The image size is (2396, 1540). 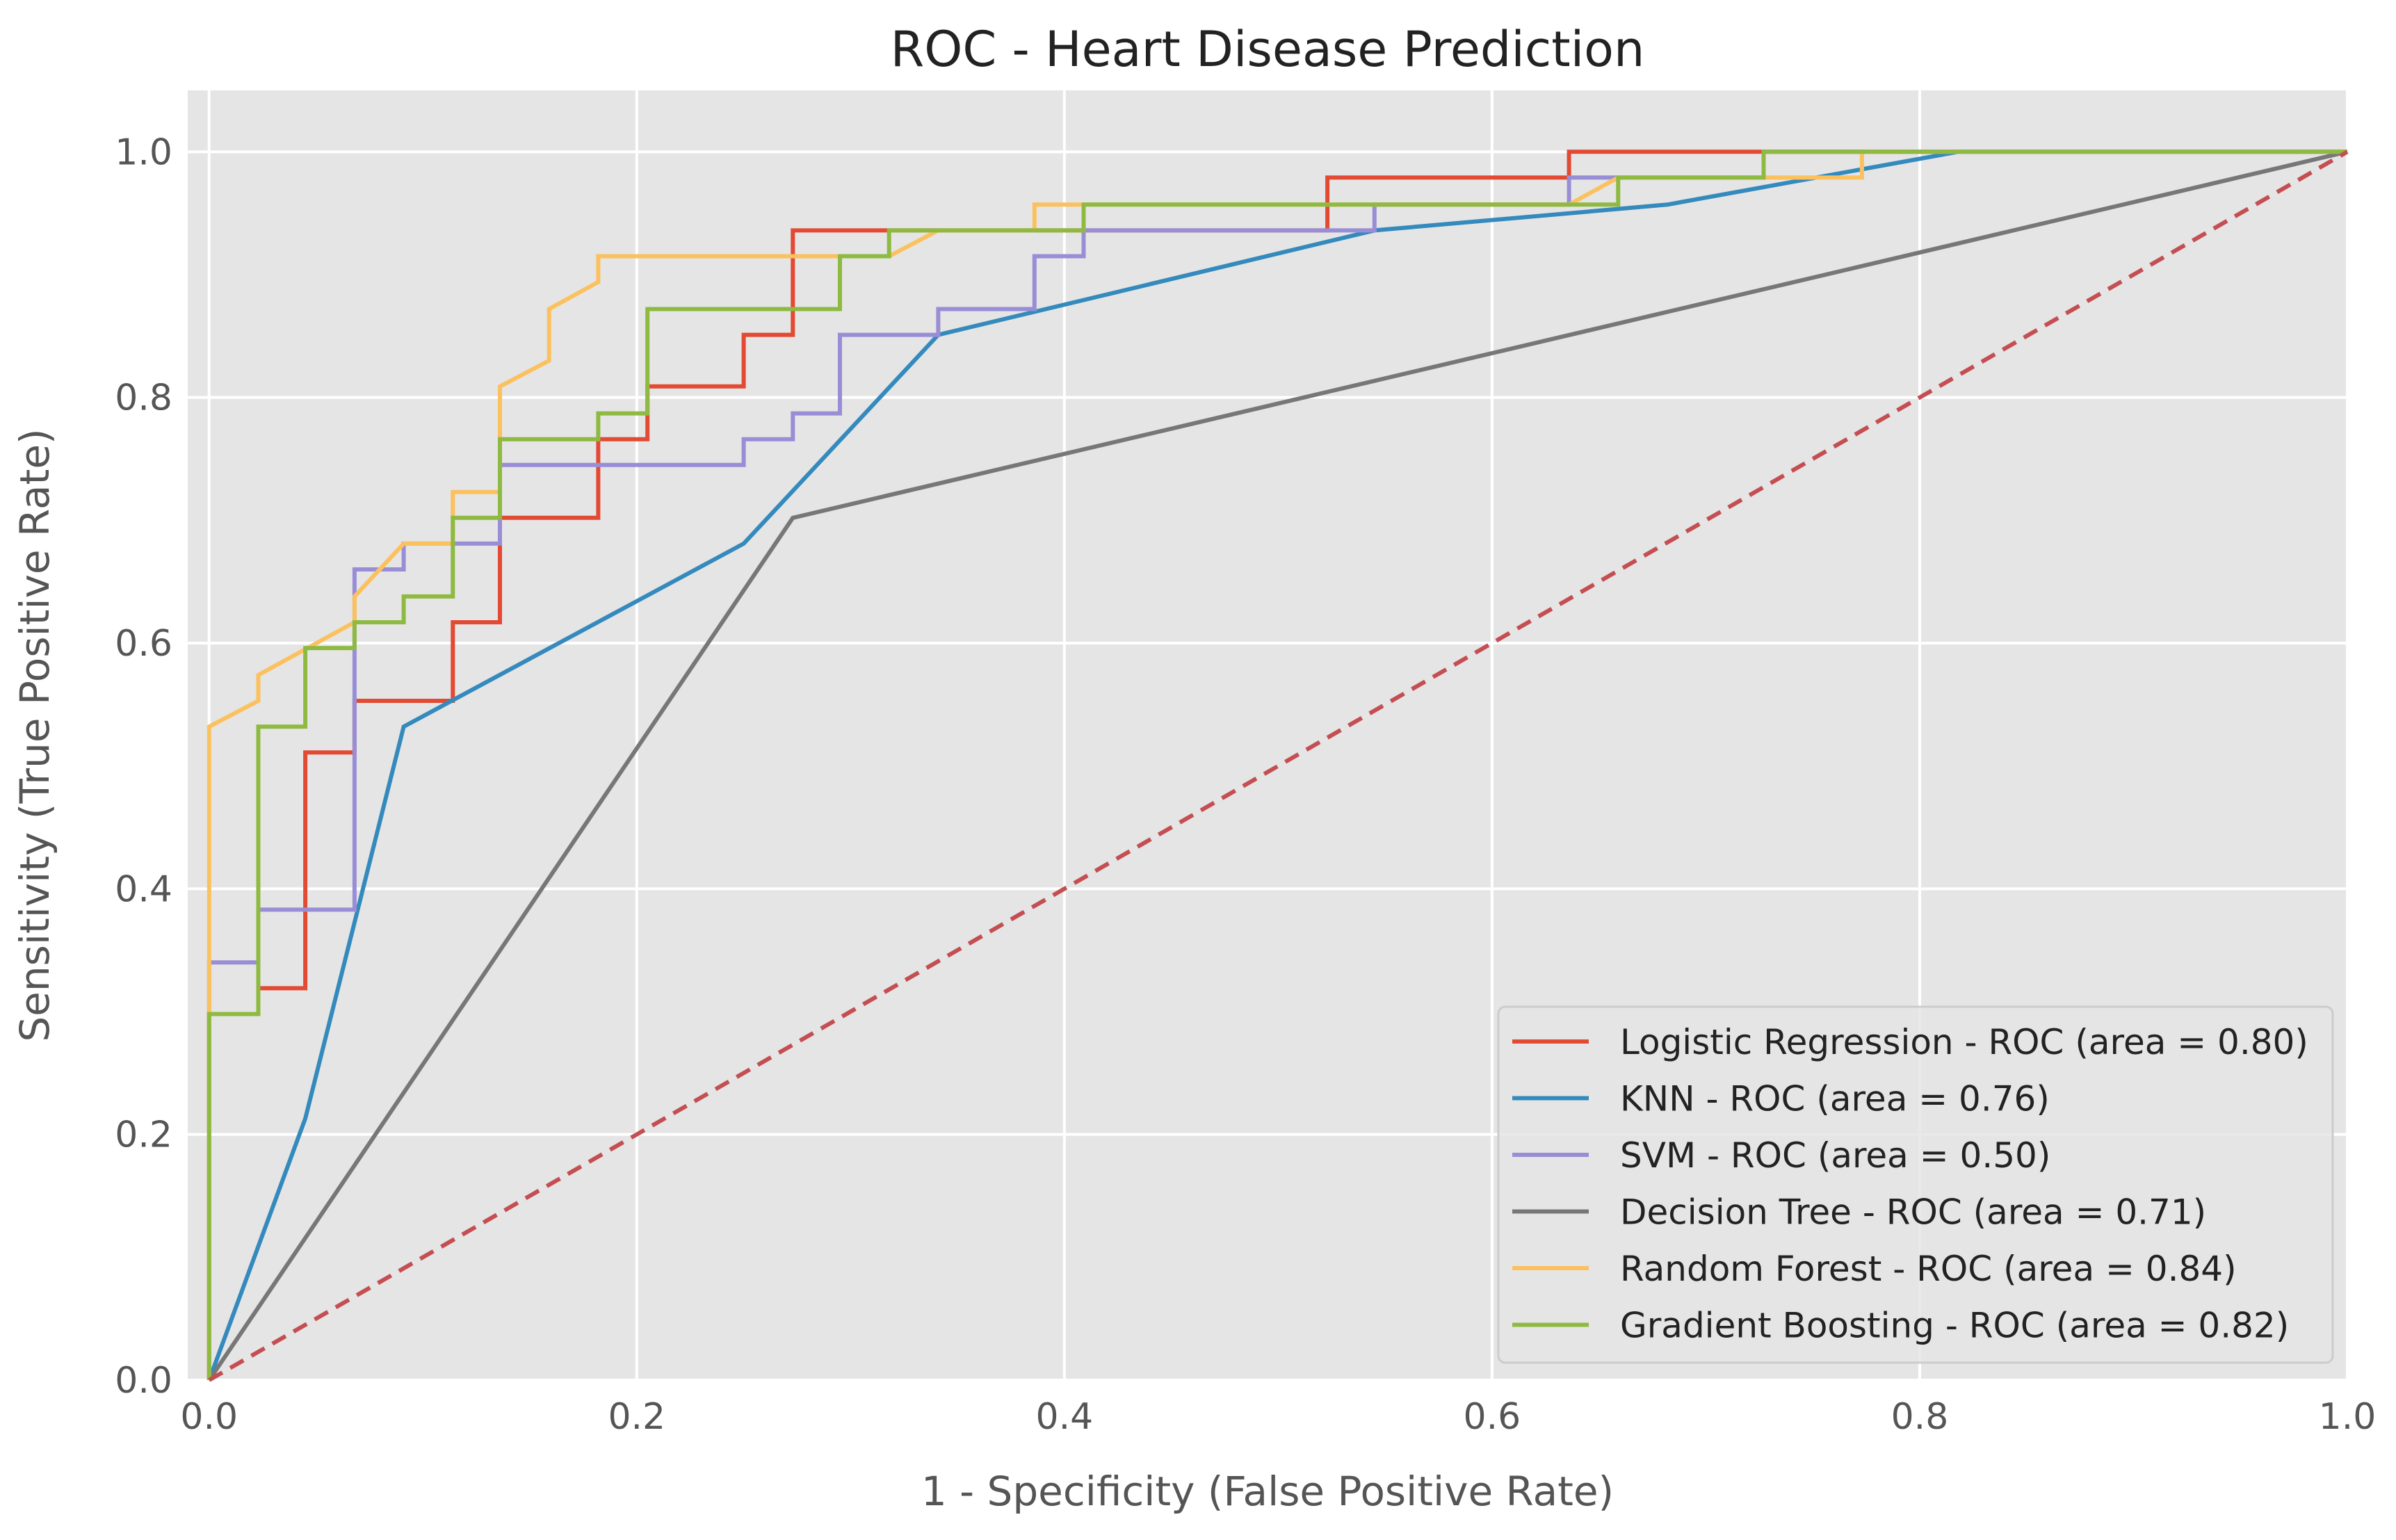 I want to click on x-tick-label: 0.8, so click(x=1920, y=1417).